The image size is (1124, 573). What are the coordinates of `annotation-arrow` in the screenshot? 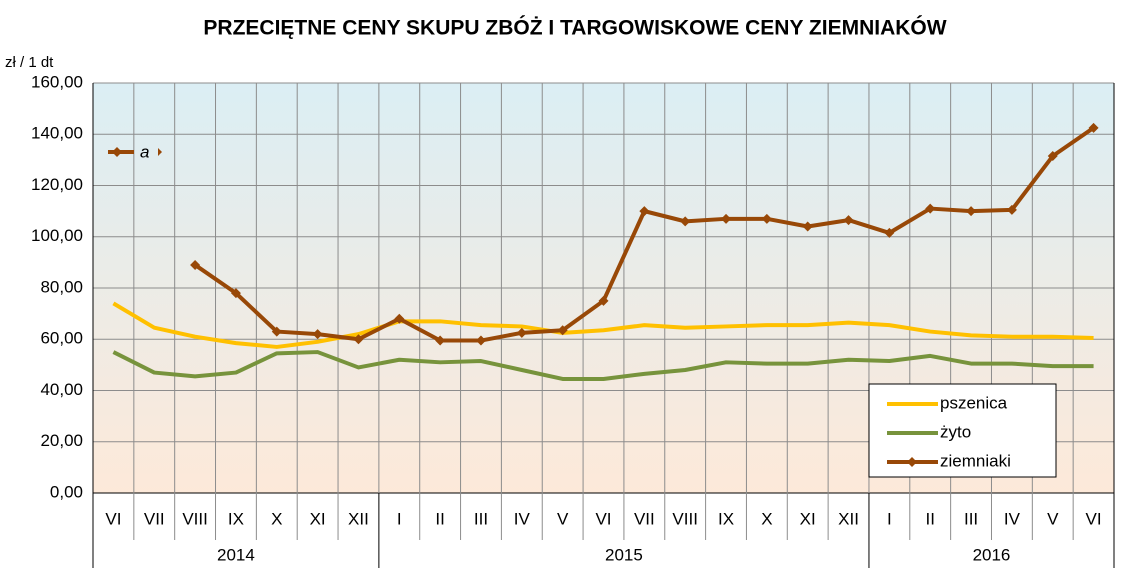 It's located at (160, 152).